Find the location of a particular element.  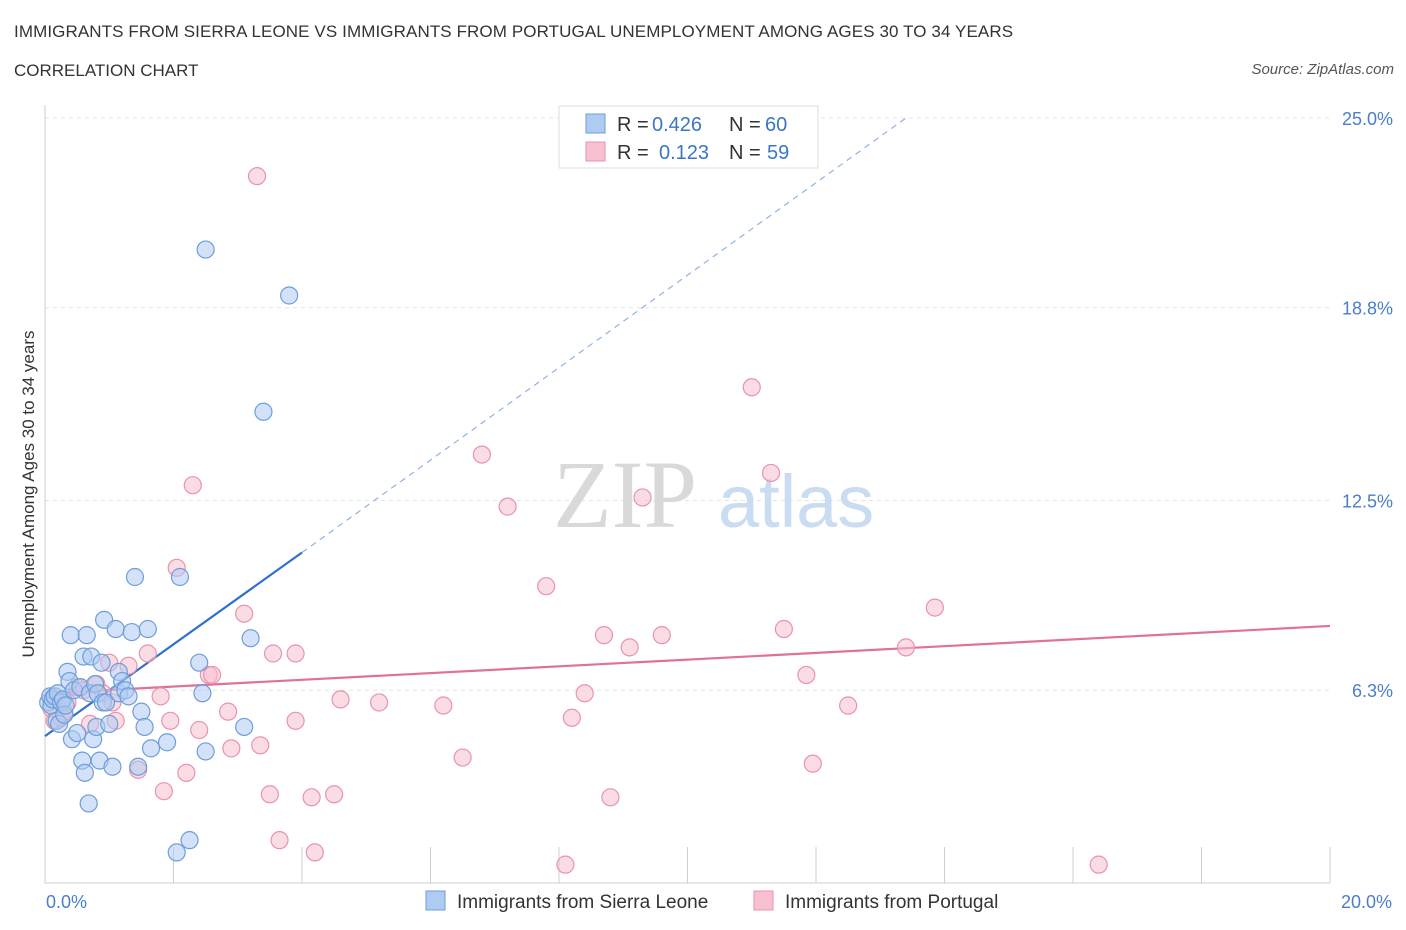

watermark-atlas: atlas is located at coordinates (796, 501).